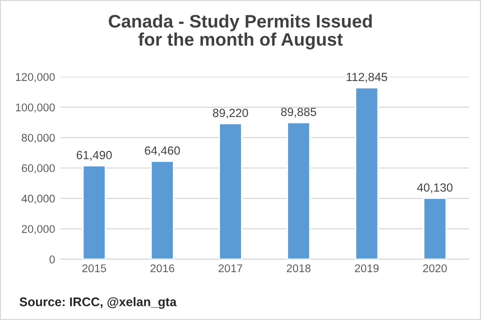  Describe the element at coordinates (230, 113) in the screenshot. I see `data-label: 89,220` at that location.